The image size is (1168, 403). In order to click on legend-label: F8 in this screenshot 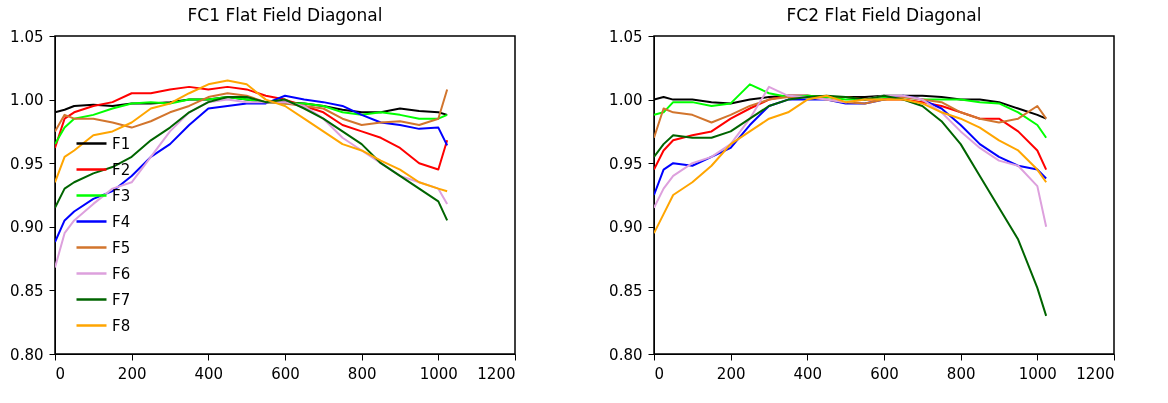, I will do `click(121, 325)`.